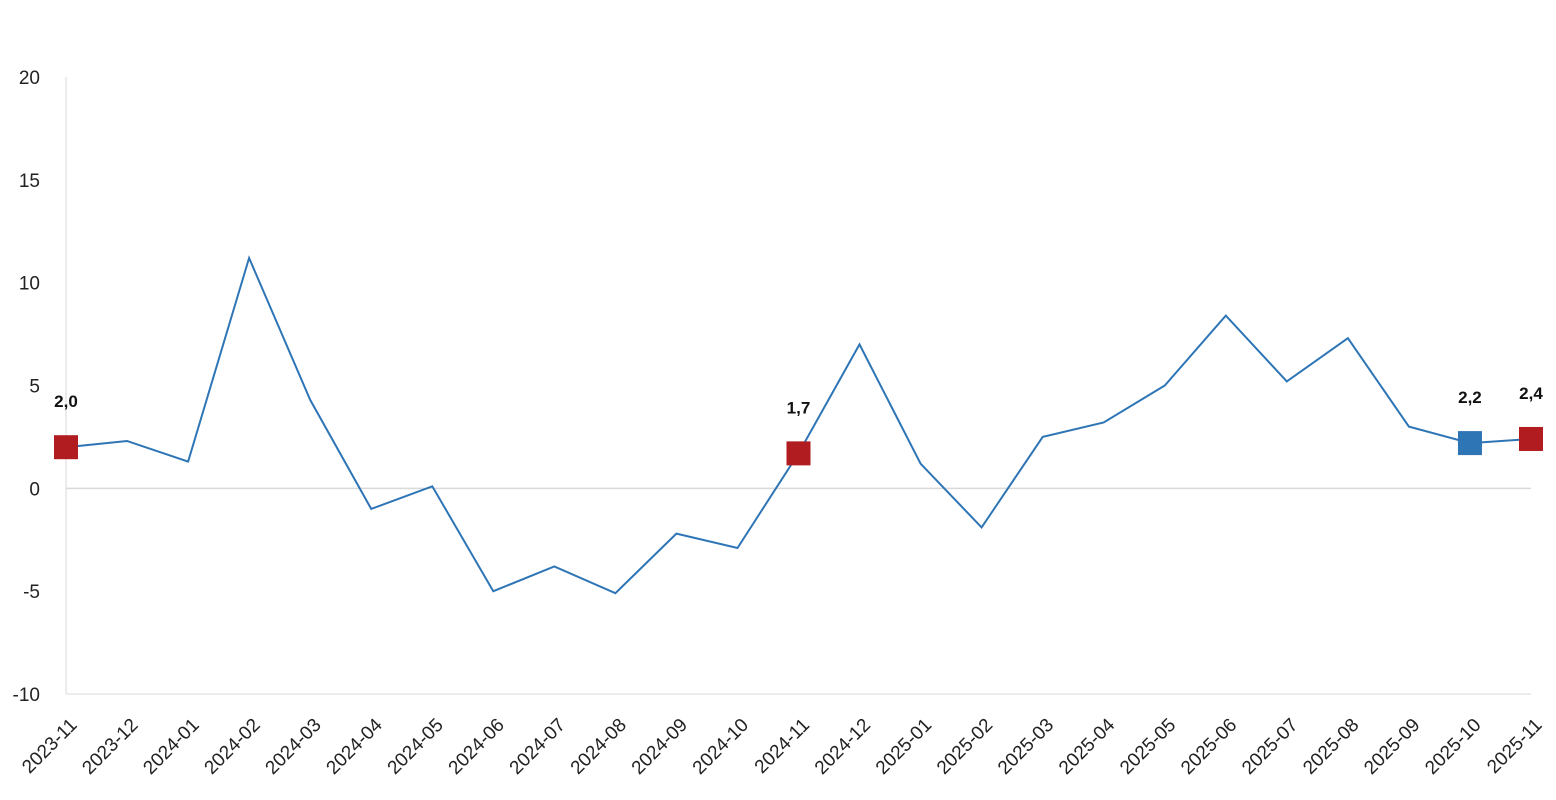  Describe the element at coordinates (660, 747) in the screenshot. I see `x-tick-label: 2024-09` at that location.